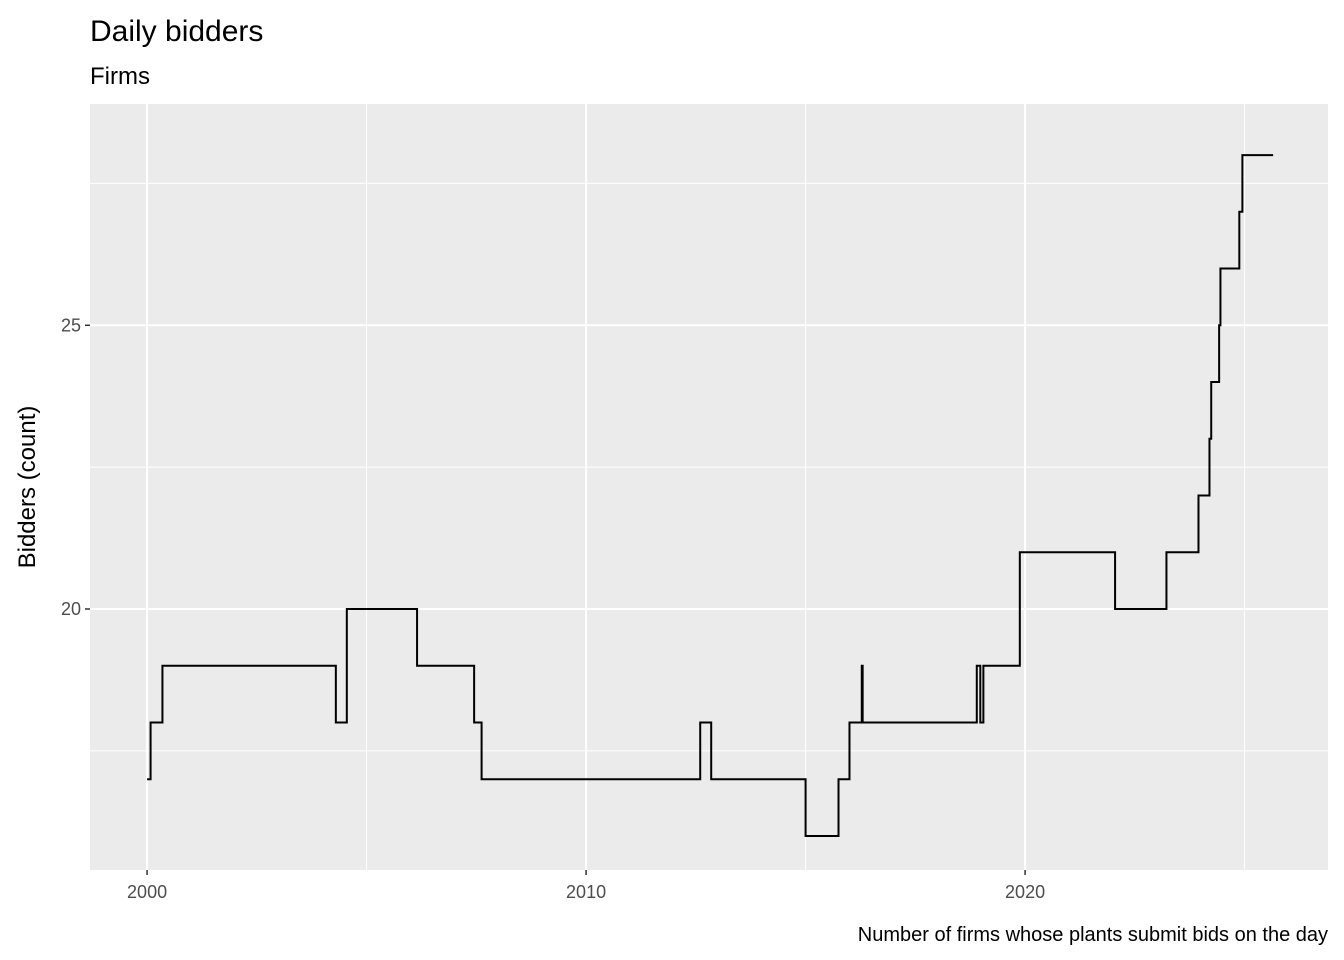 Image resolution: width=1344 pixels, height=960 pixels. Describe the element at coordinates (71, 325) in the screenshot. I see `y-tick-label: 25` at that location.